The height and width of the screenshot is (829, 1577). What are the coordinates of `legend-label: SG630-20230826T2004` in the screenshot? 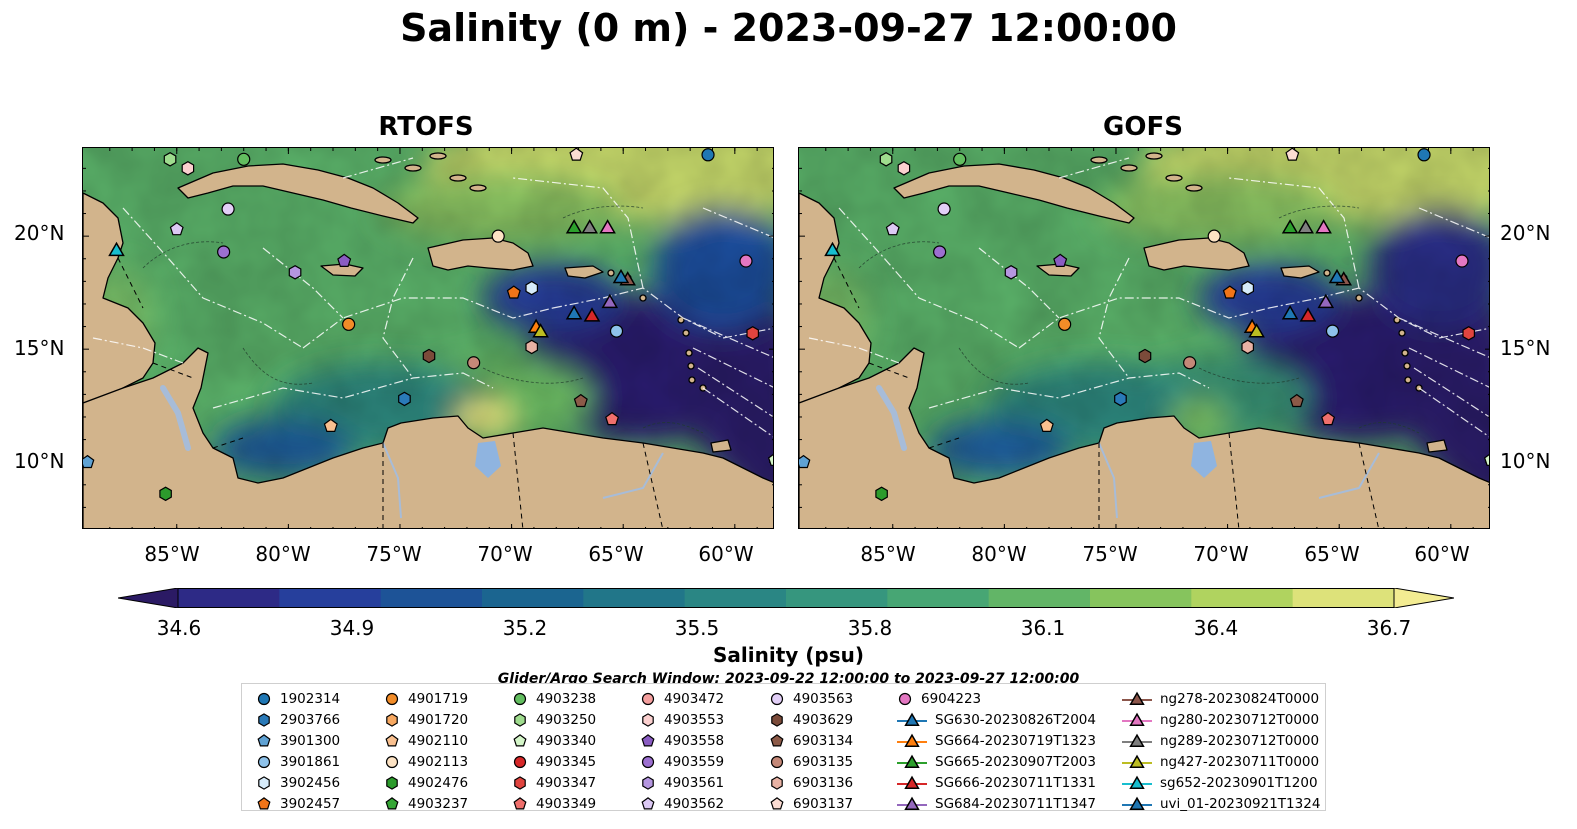 It's located at (1015, 719).